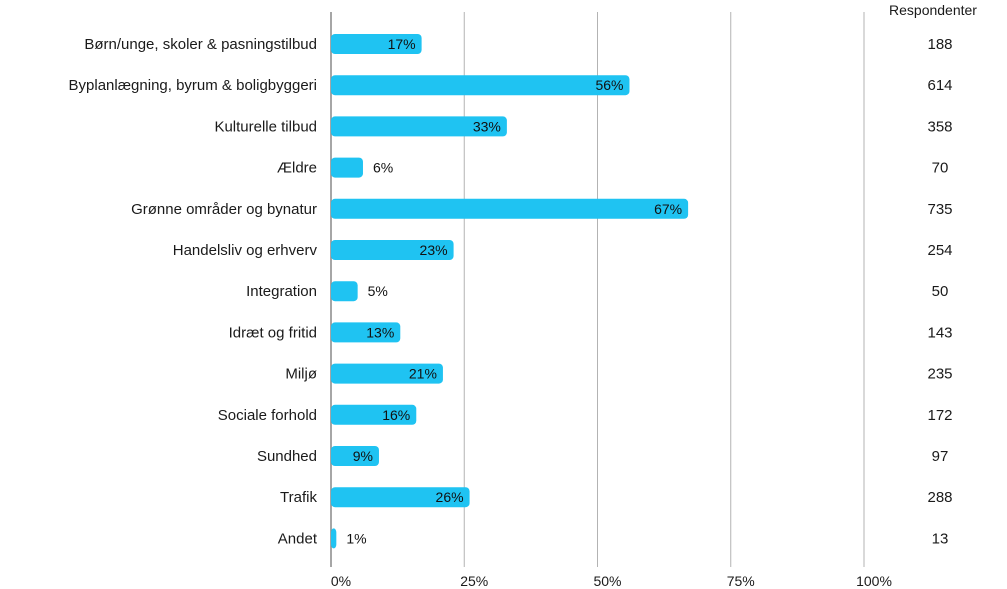 The image size is (1007, 589). What do you see at coordinates (273, 332) in the screenshot?
I see `category-label: Idræt og fritid` at bounding box center [273, 332].